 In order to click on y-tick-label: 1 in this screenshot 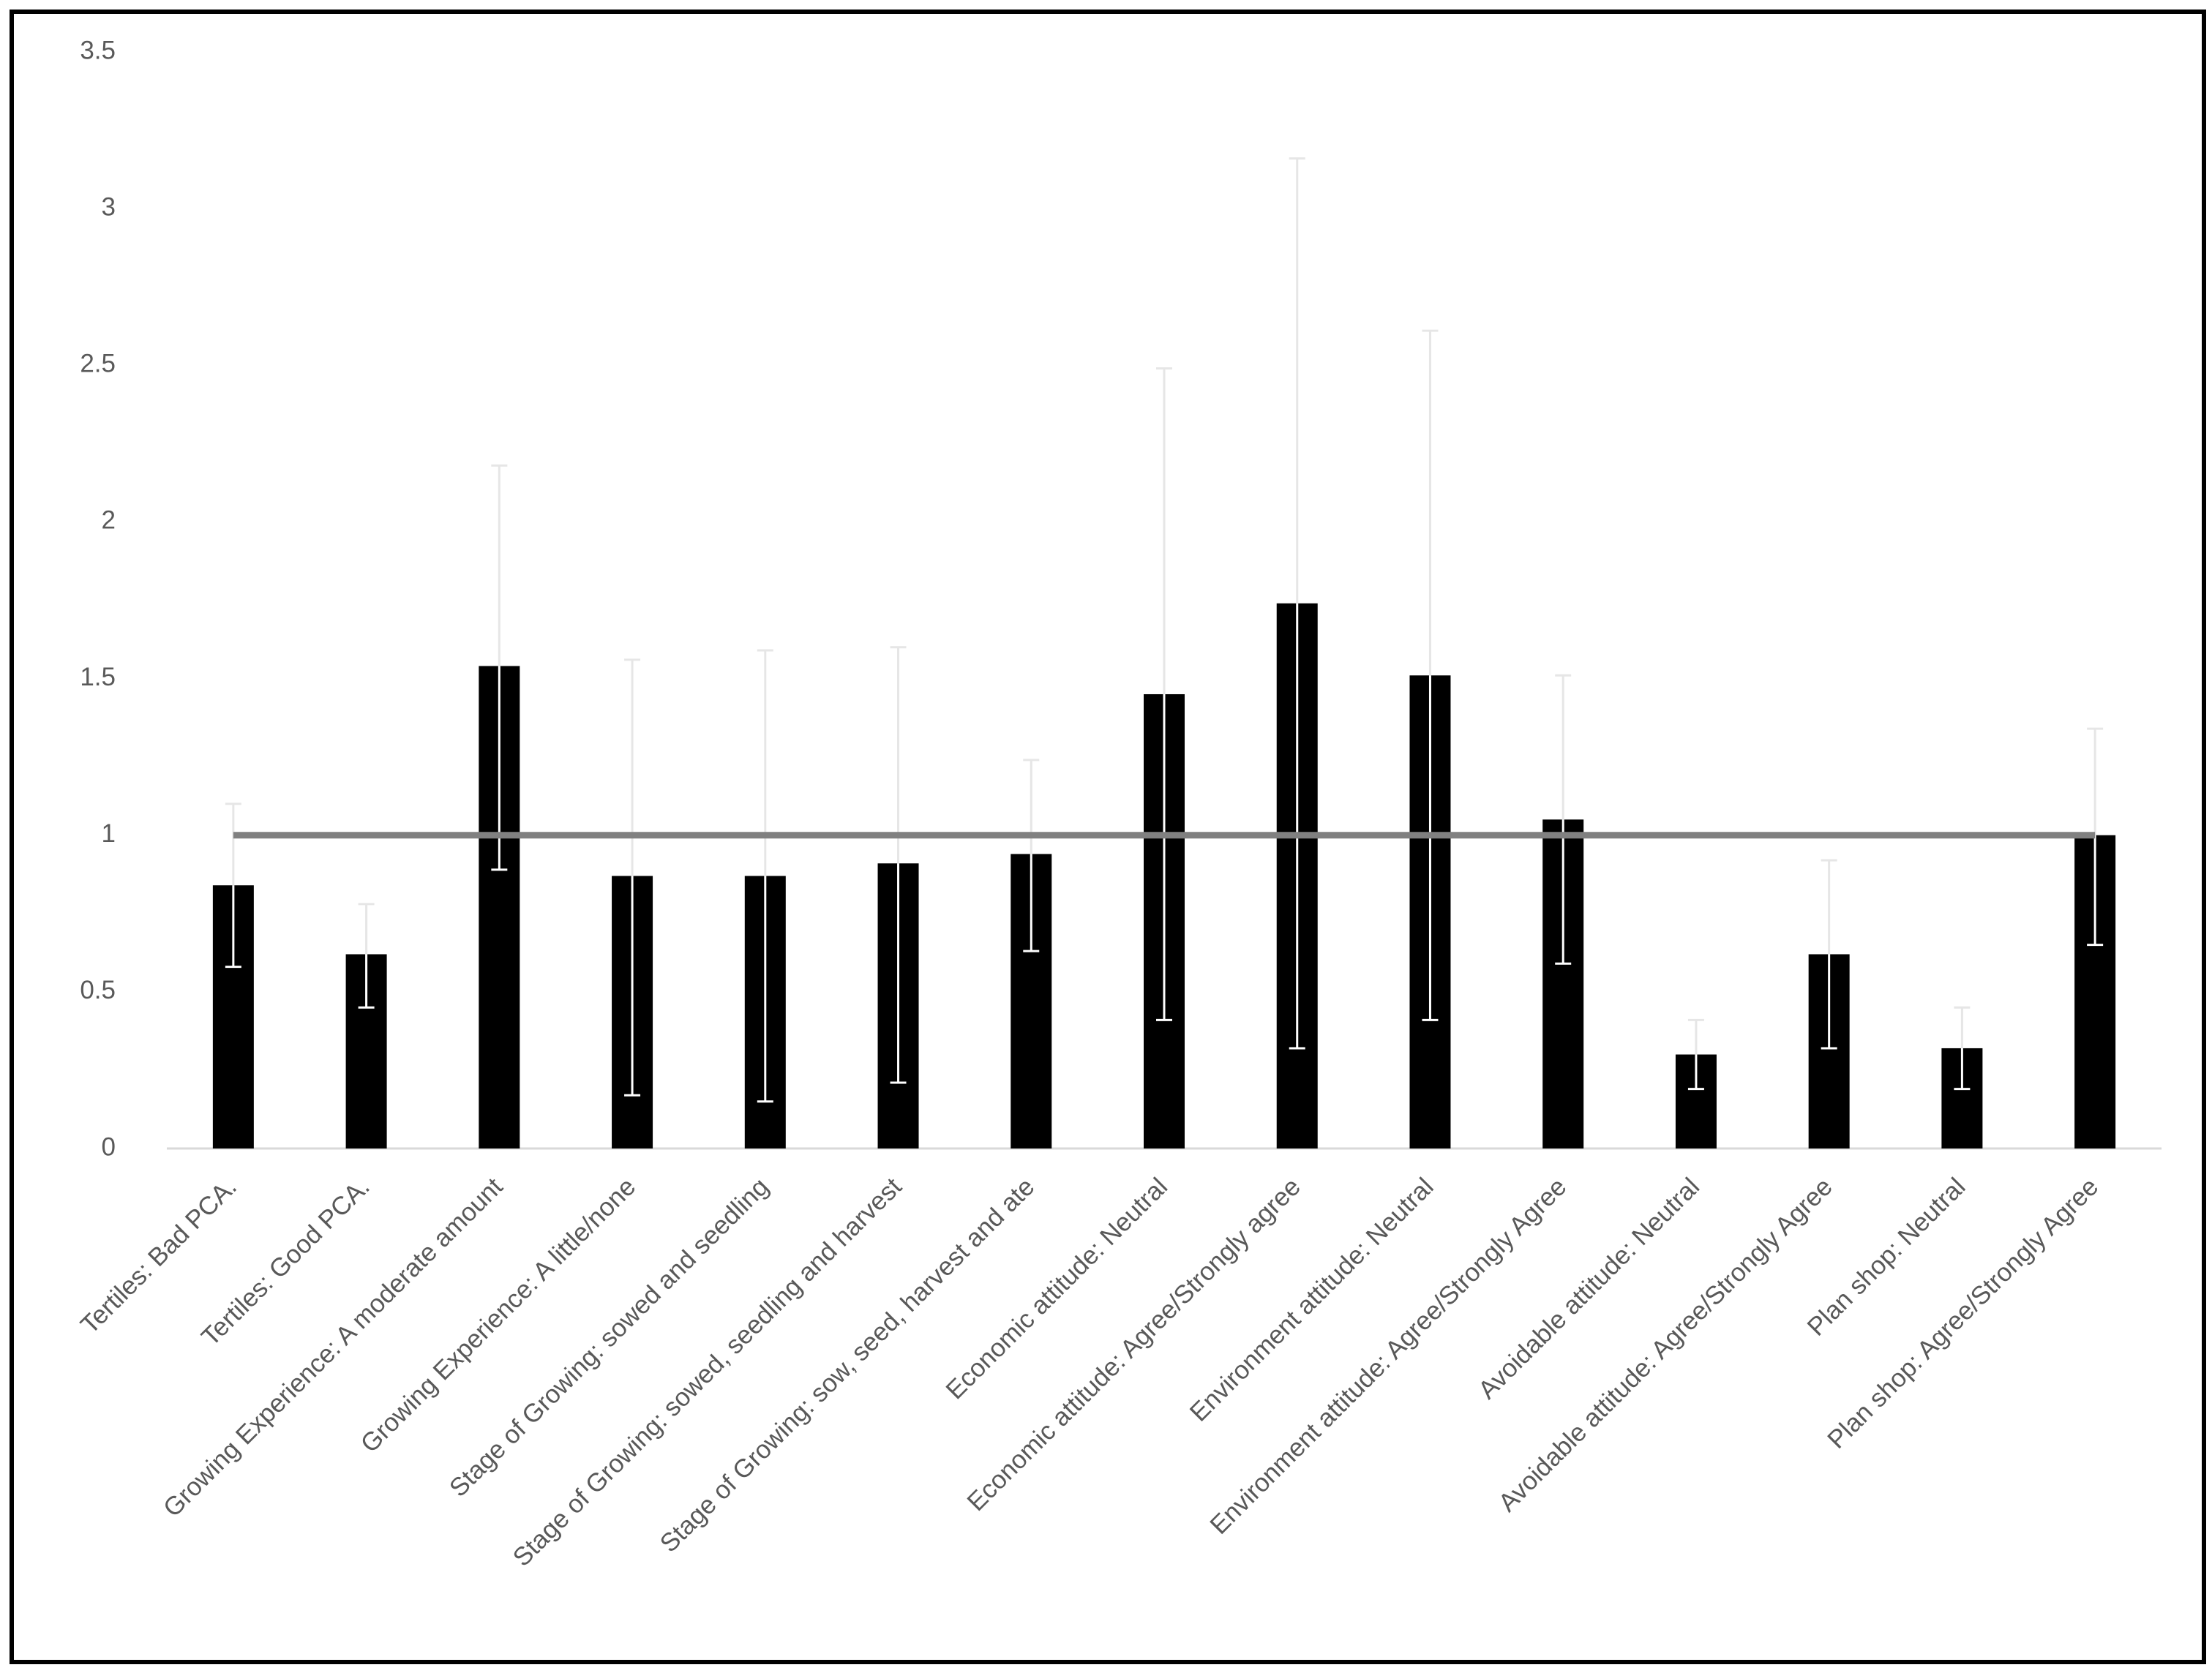, I will do `click(109, 833)`.